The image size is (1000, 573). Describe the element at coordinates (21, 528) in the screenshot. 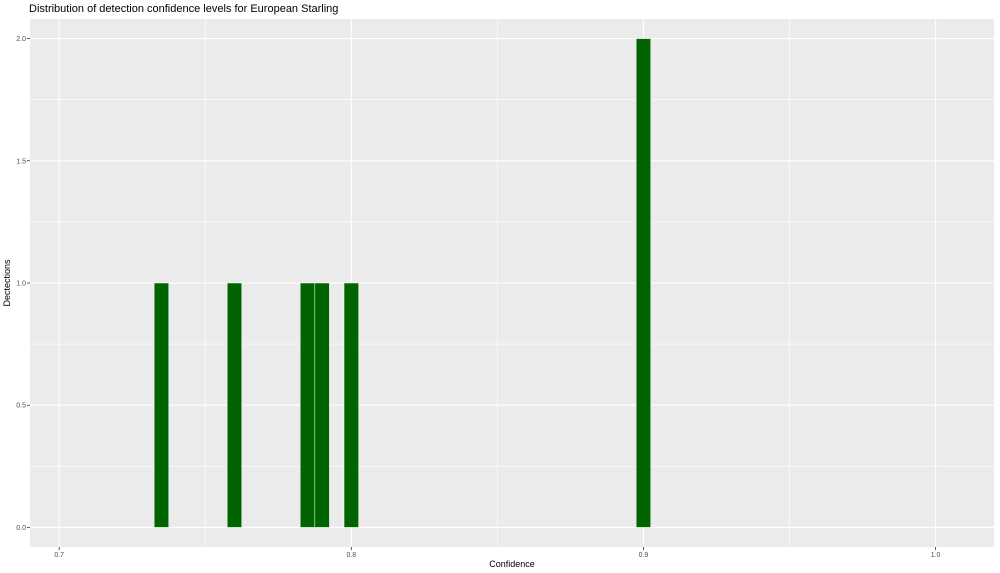

I see `y-tick-label: 0.0` at that location.